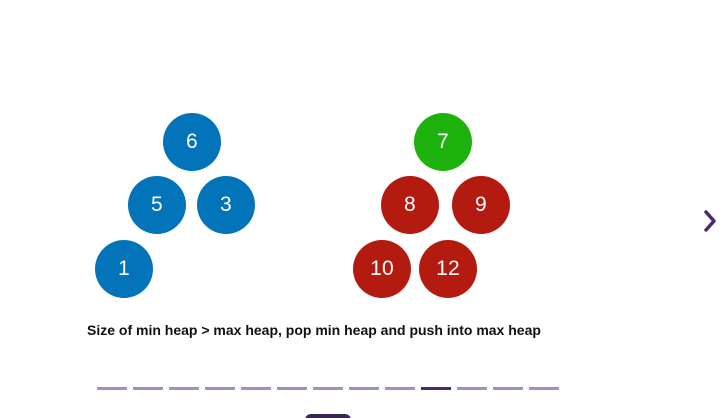 The image size is (727, 418). I want to click on node-value: 9, so click(481, 204).